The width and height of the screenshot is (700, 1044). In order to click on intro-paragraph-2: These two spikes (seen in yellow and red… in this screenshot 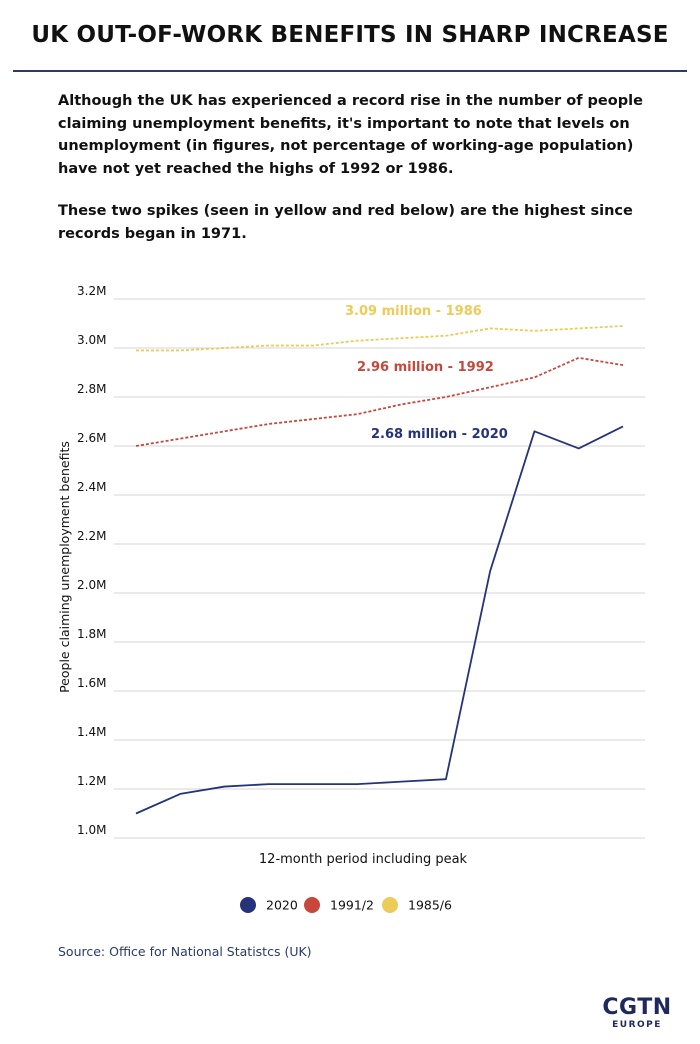, I will do `click(345, 222)`.